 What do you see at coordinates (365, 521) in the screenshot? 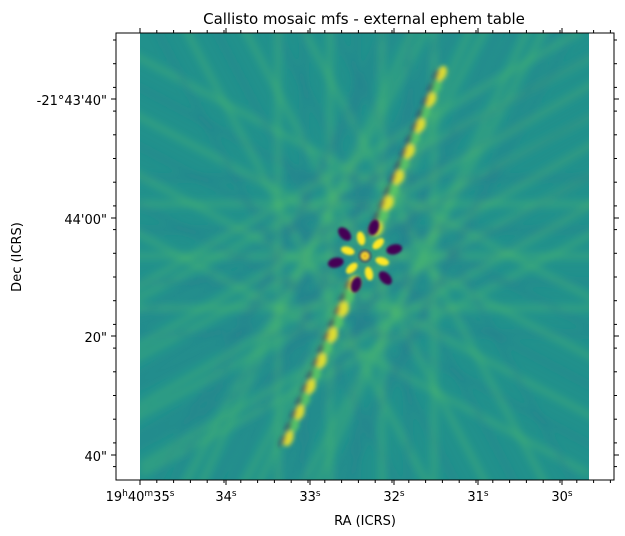
I see `x-axis-label: RA (ICRS)` at bounding box center [365, 521].